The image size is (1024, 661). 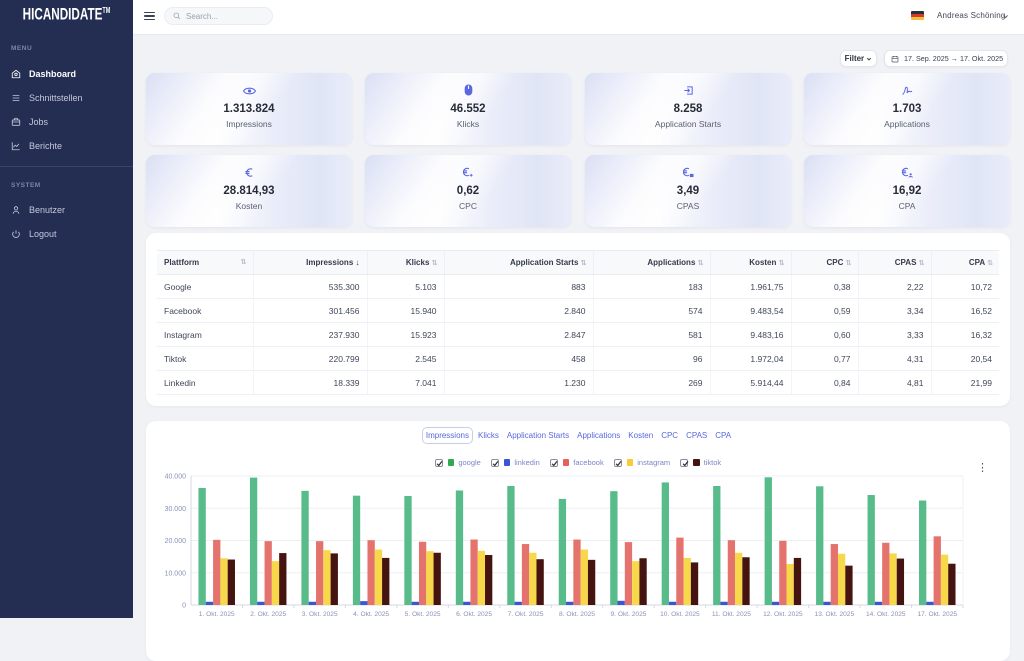 I want to click on svg-text: 10. Okt. 2025, so click(x=680, y=614).